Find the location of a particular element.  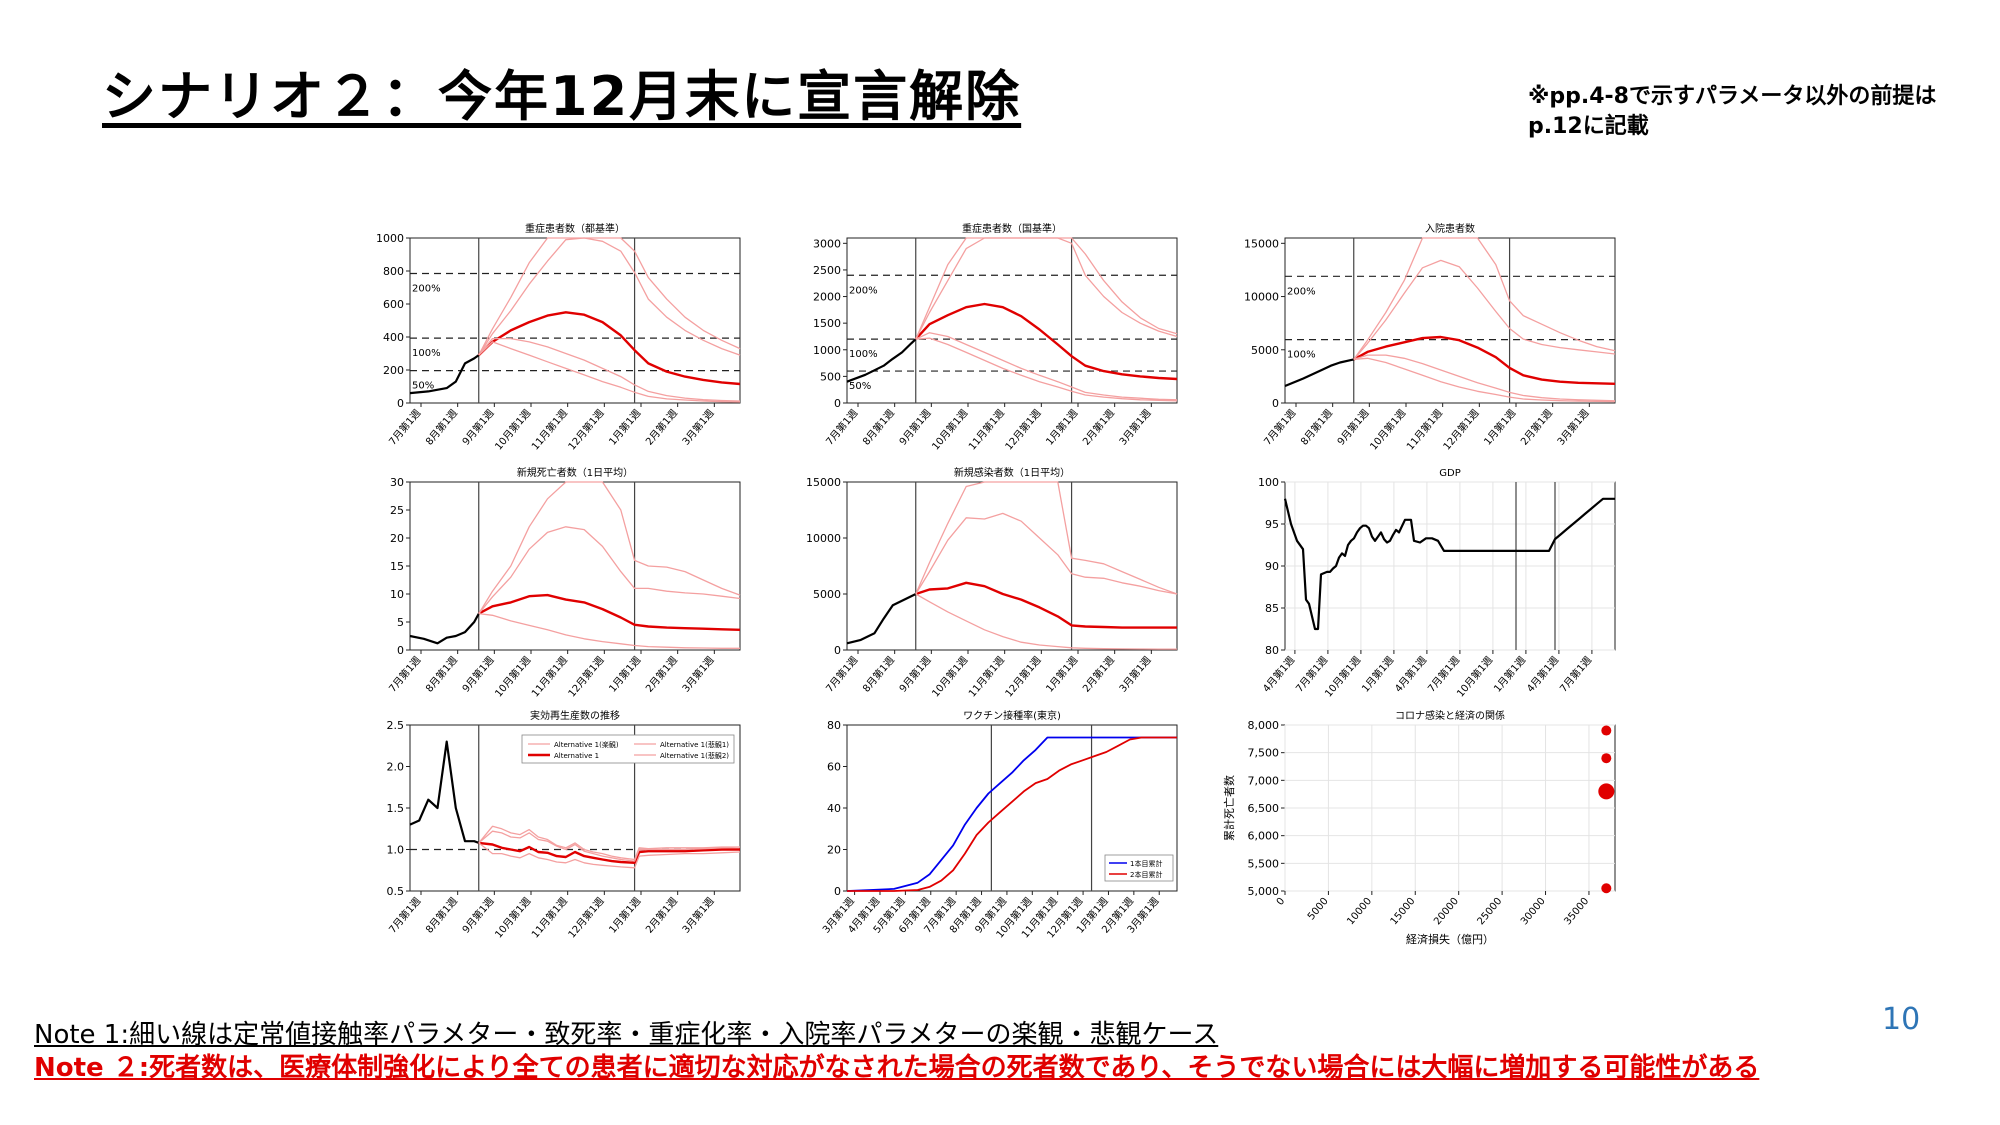

chart-2-y-tick-label: 3000 is located at coordinates (827, 243).